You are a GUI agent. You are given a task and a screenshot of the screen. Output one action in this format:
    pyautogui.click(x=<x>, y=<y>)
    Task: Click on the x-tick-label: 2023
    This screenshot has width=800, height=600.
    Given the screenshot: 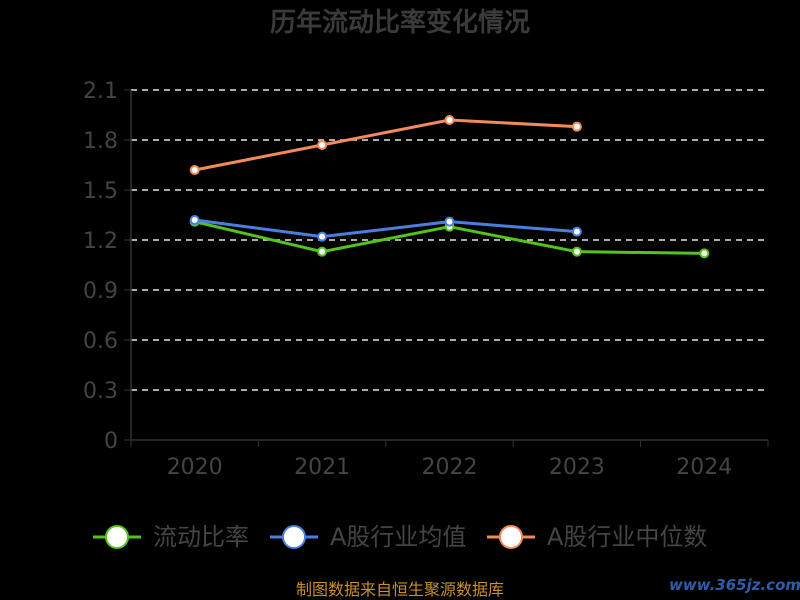 What is the action you would take?
    pyautogui.click(x=577, y=467)
    